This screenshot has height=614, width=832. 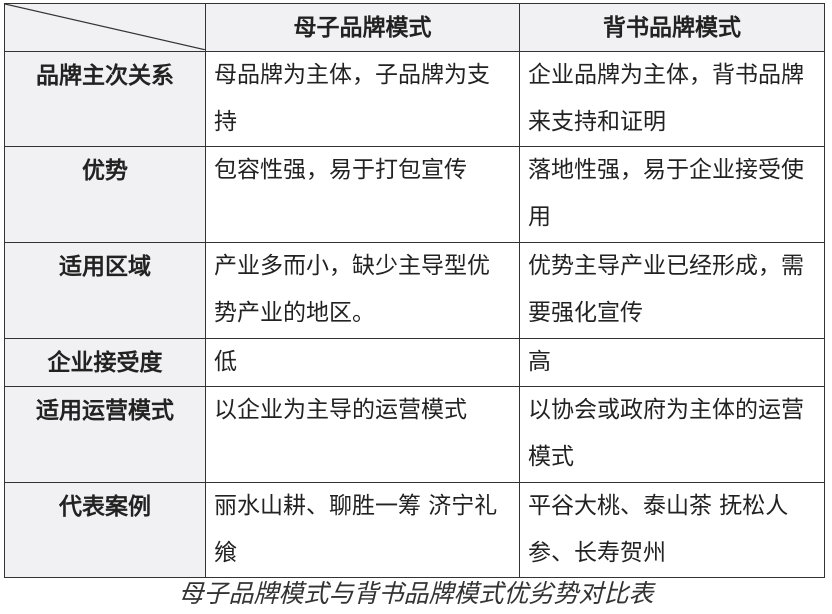 I want to click on corner-cell, so click(x=105, y=27).